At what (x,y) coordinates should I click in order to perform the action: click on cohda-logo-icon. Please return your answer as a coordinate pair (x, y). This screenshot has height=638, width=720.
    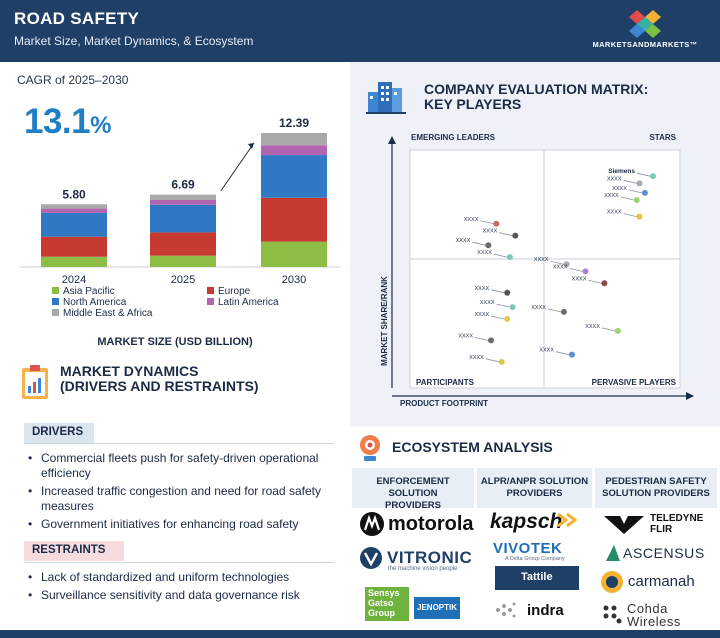
    Looking at the image, I should click on (612, 614).